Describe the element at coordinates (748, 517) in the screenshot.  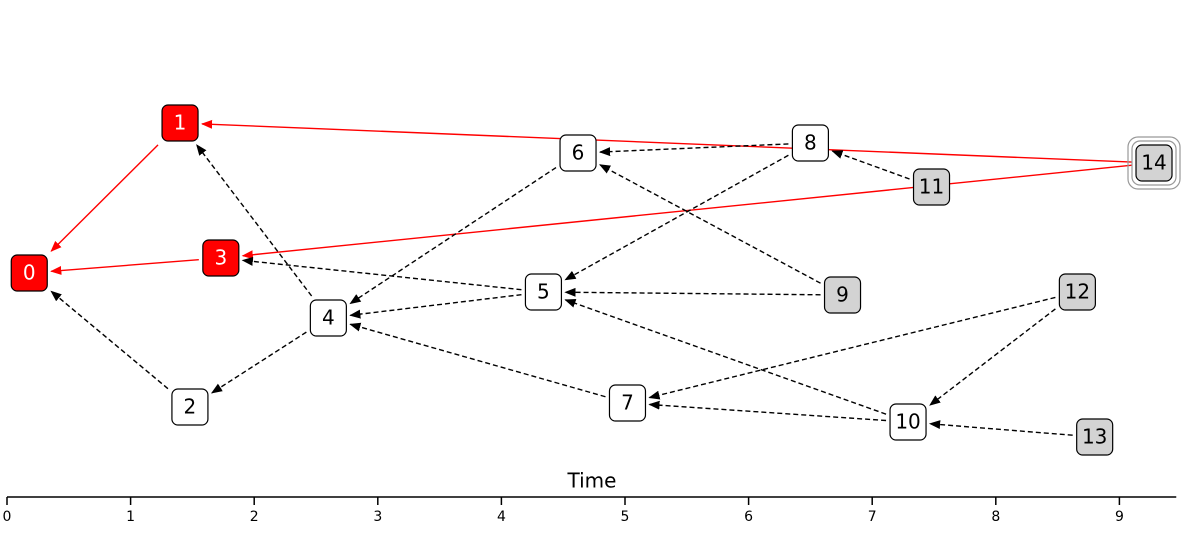
I see `tick-label: 6` at that location.